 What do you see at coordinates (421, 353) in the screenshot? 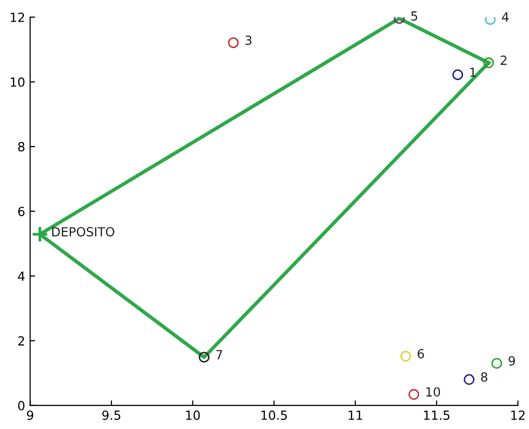
I see `annotation: 6` at bounding box center [421, 353].